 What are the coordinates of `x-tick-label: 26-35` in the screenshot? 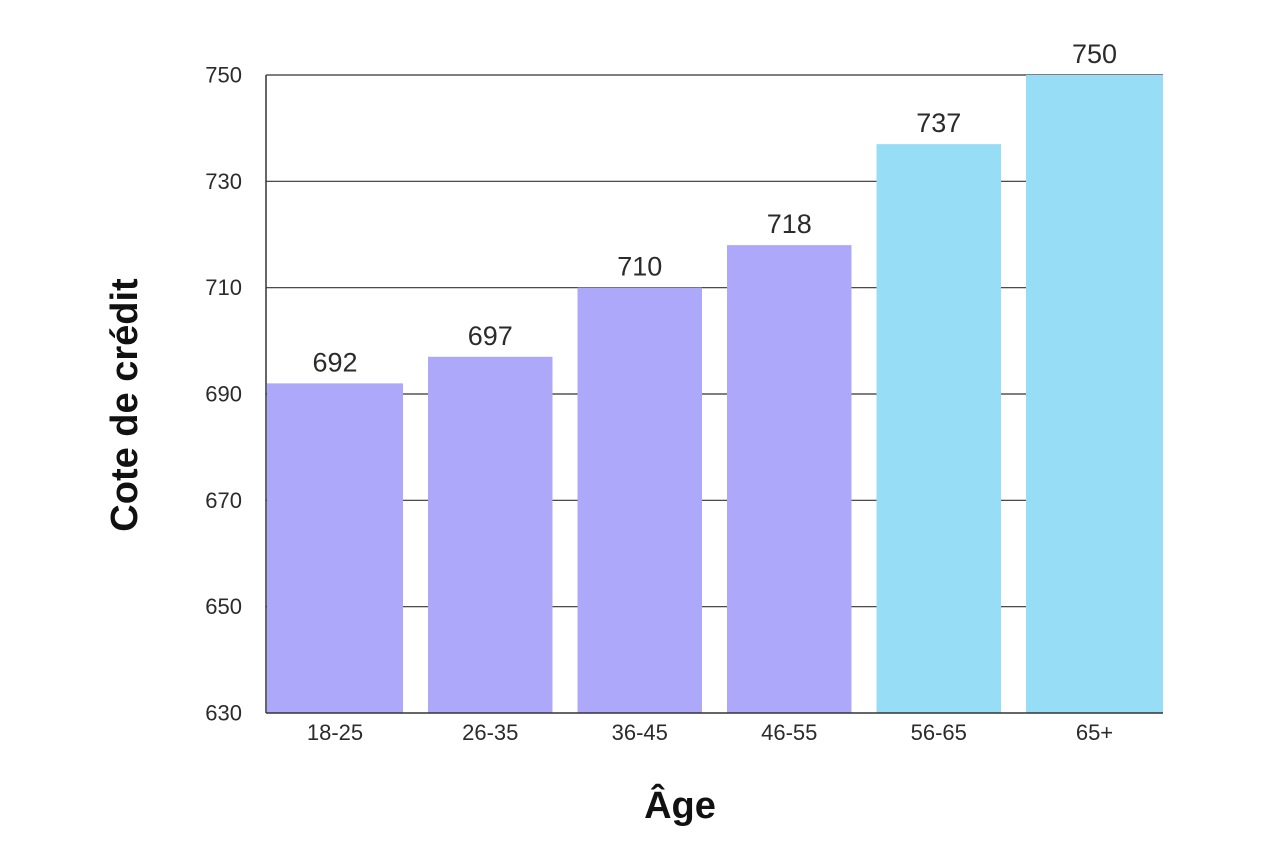 It's located at (490, 732).